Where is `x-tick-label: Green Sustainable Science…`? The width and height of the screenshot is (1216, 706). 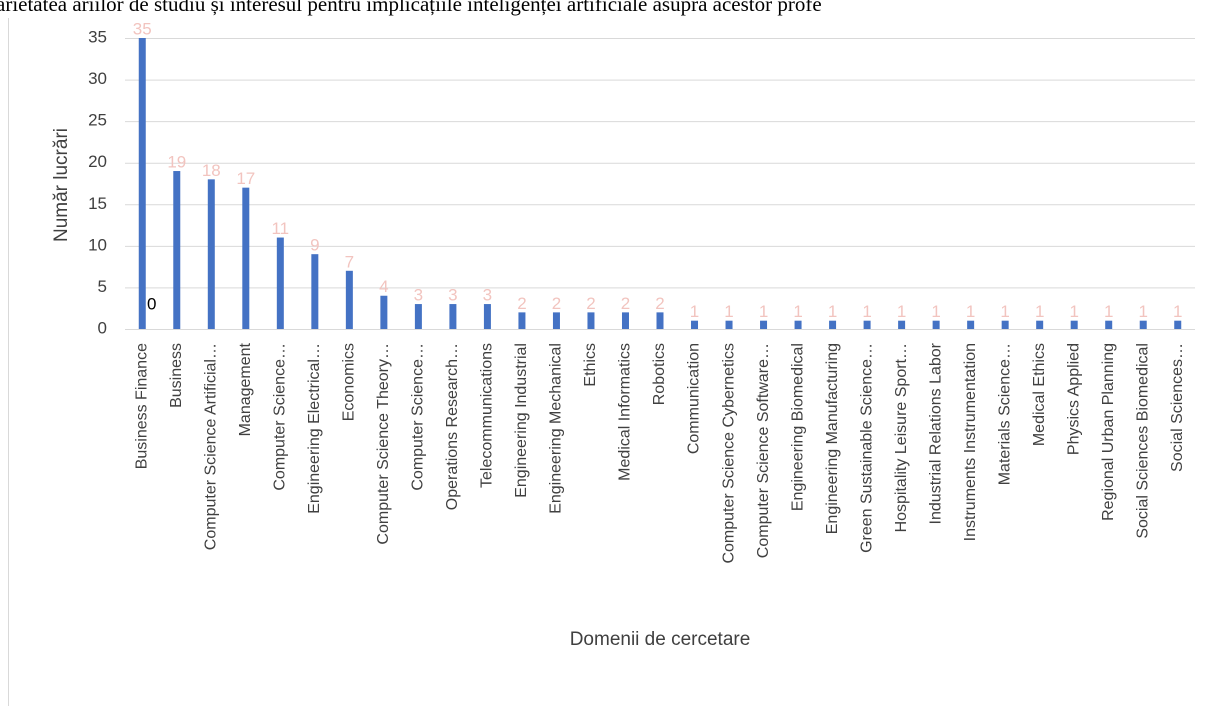
x-tick-label: Green Sustainable Science… is located at coordinates (866, 448).